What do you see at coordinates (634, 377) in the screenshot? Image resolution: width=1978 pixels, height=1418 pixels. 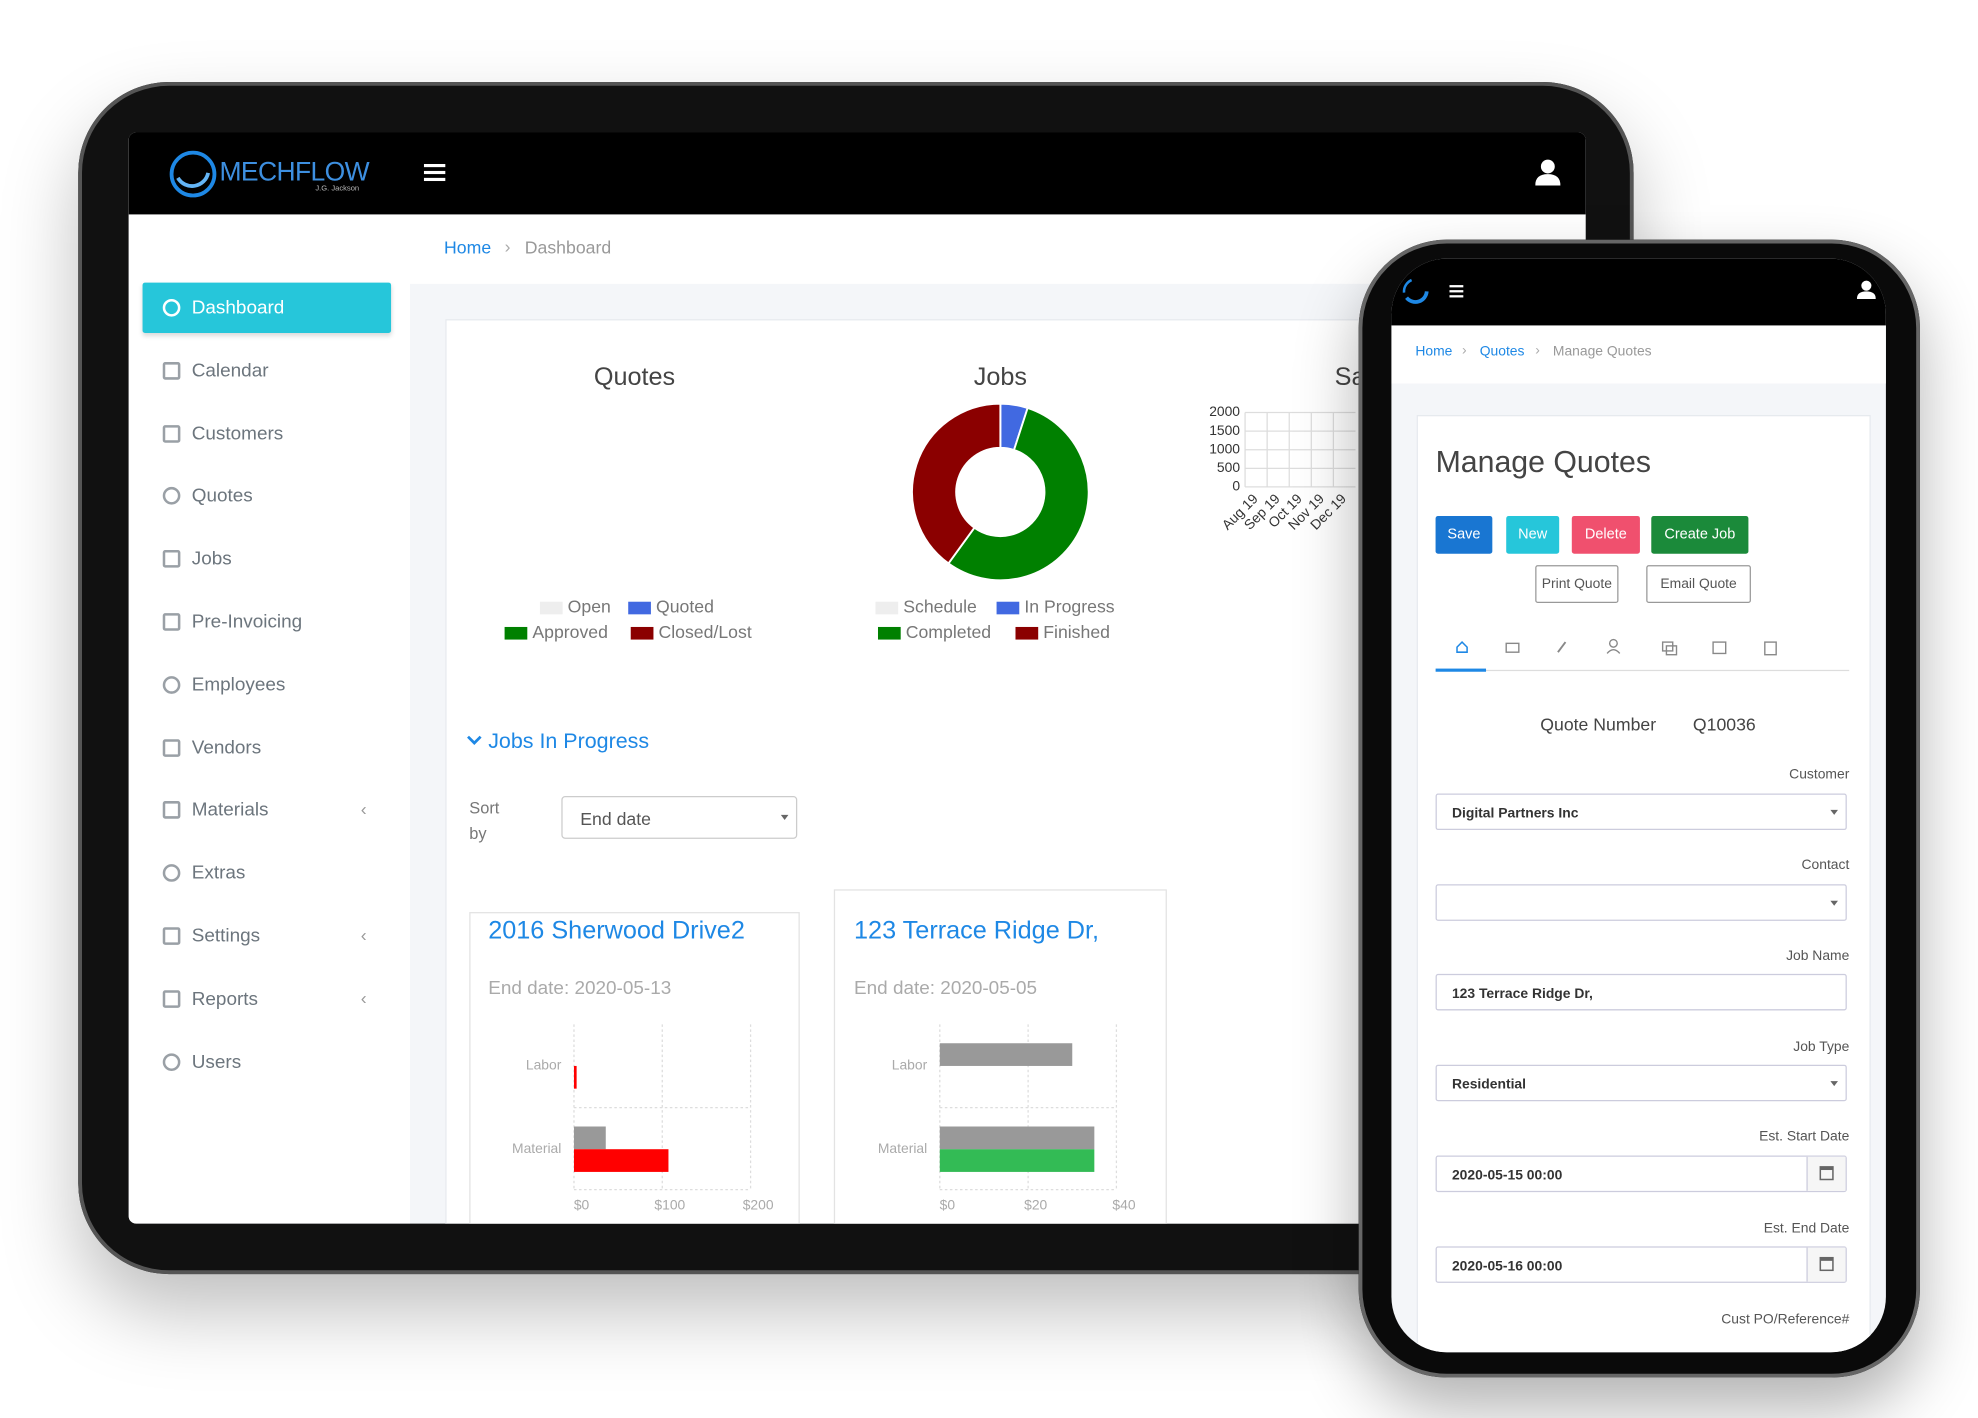 I see `chart-title: Quotes` at bounding box center [634, 377].